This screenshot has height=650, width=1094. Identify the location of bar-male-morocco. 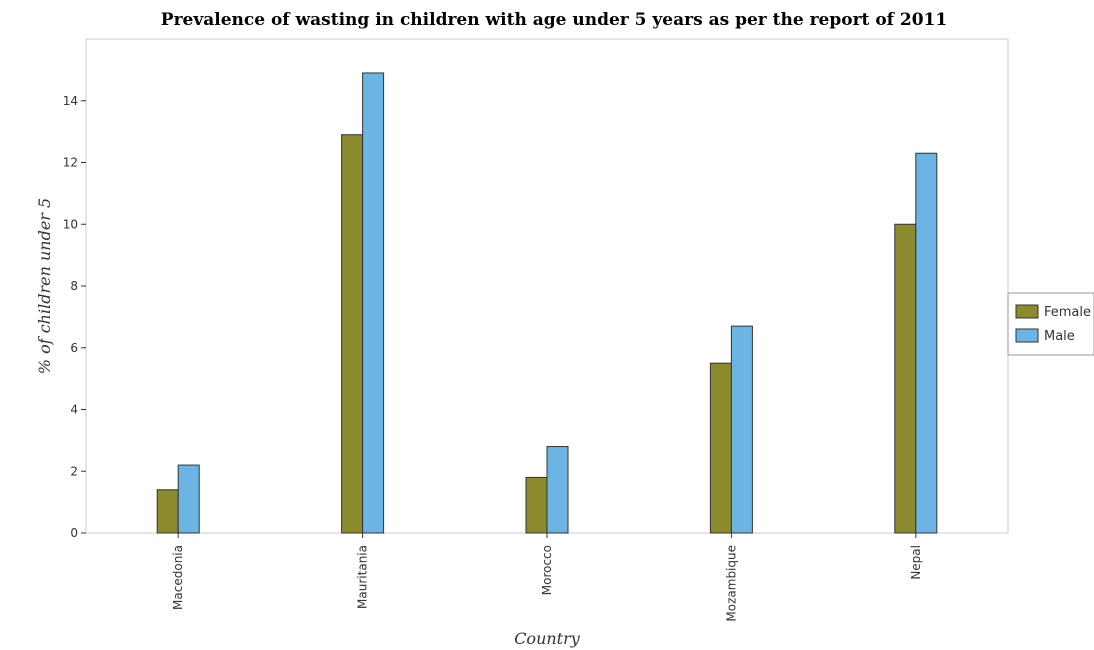
(557, 490).